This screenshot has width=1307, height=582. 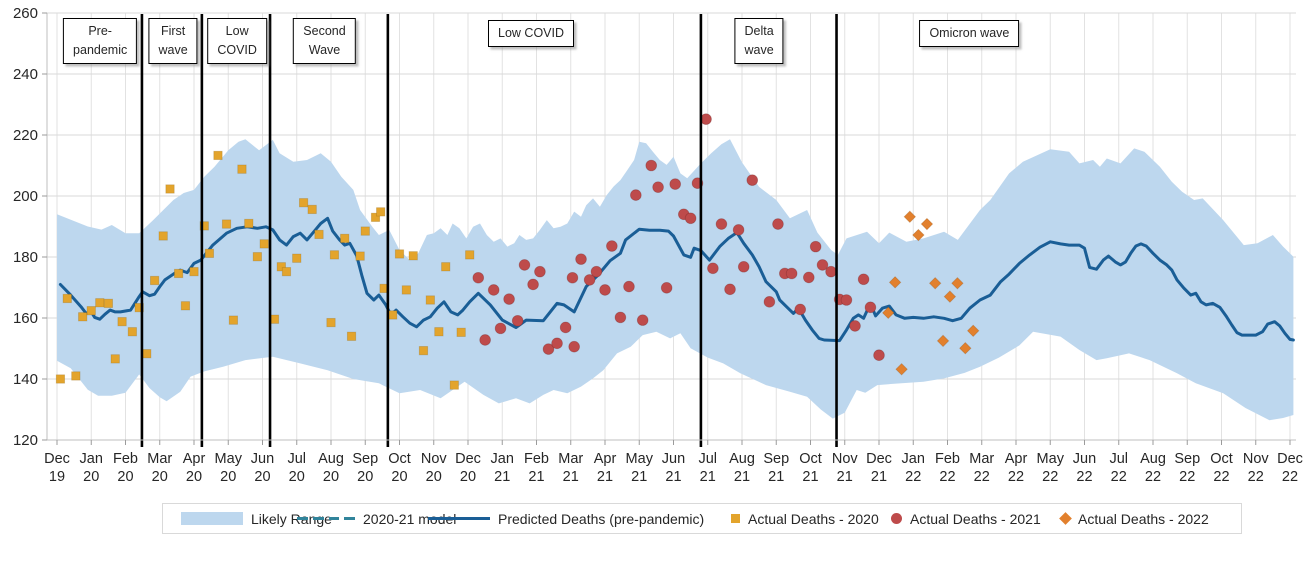 I want to click on x-tick-label: Jun 21, so click(x=673, y=468).